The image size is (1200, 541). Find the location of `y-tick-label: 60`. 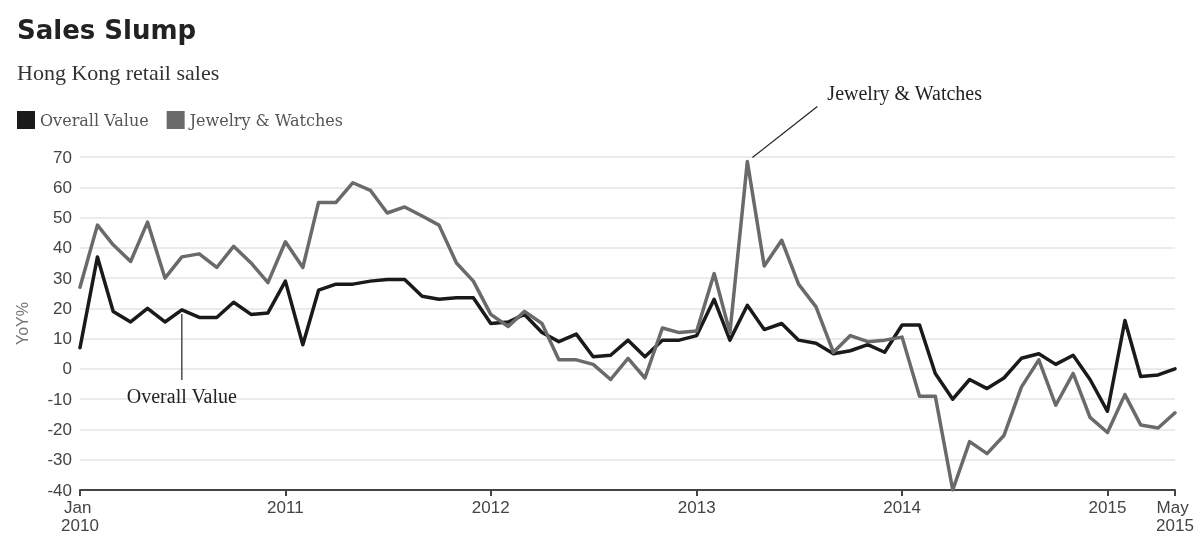

y-tick-label: 60 is located at coordinates (62, 187).